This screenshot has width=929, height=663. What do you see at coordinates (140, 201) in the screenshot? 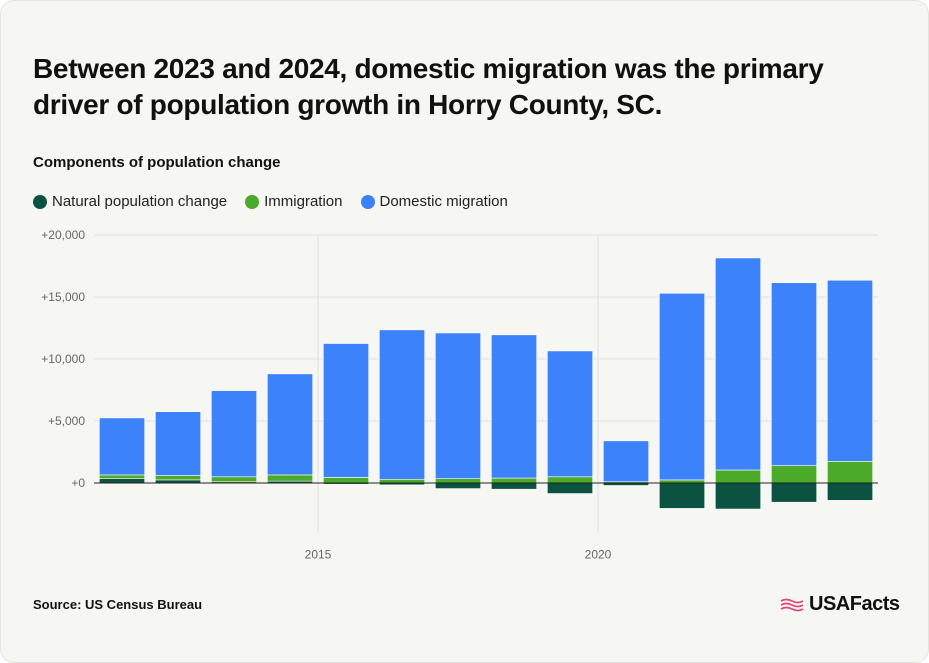
I see `legend-label-natural: Natural population change` at bounding box center [140, 201].